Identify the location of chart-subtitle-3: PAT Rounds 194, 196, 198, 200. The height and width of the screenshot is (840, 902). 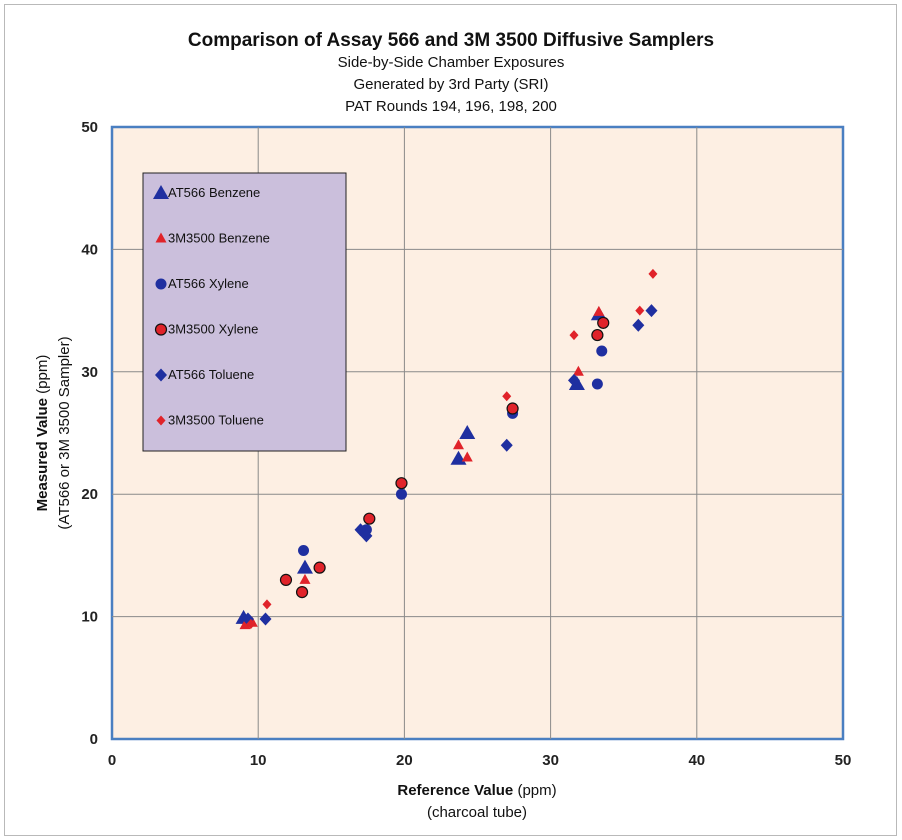
(451, 106).